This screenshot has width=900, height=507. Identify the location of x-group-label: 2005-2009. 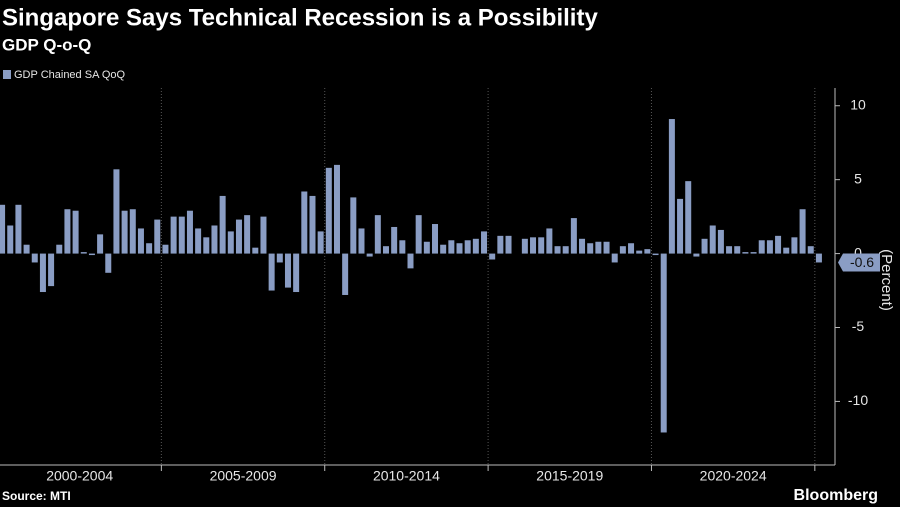
(243, 476).